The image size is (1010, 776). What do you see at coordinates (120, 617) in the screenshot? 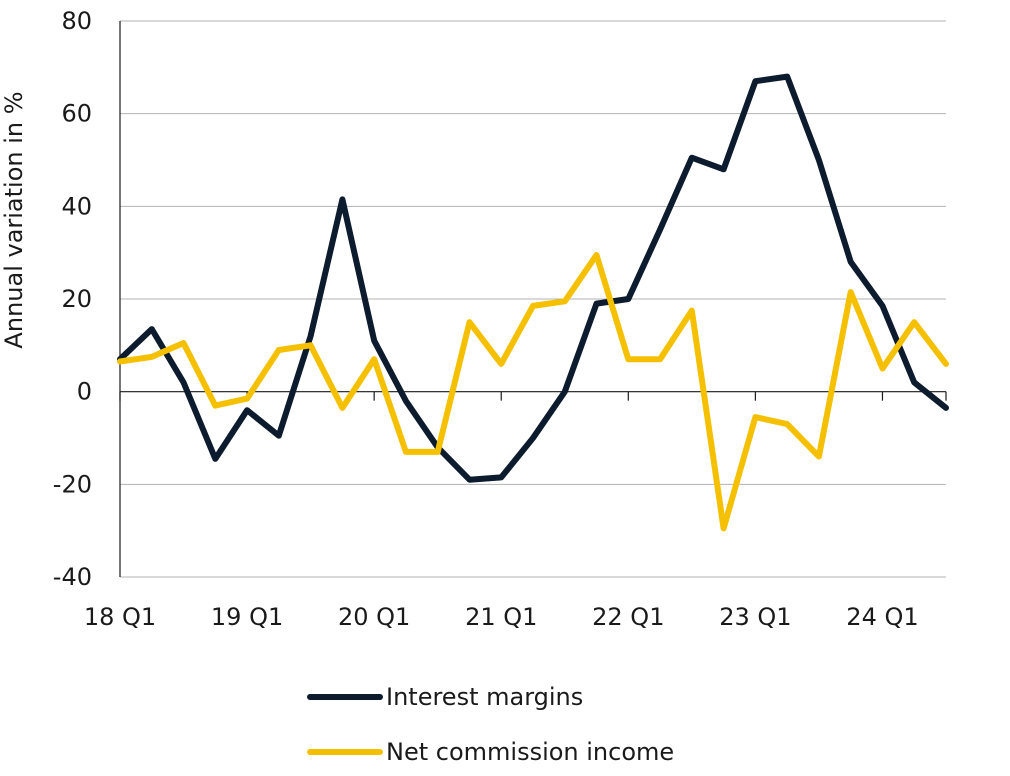
I see `x-tick-label: 18 Q1` at bounding box center [120, 617].